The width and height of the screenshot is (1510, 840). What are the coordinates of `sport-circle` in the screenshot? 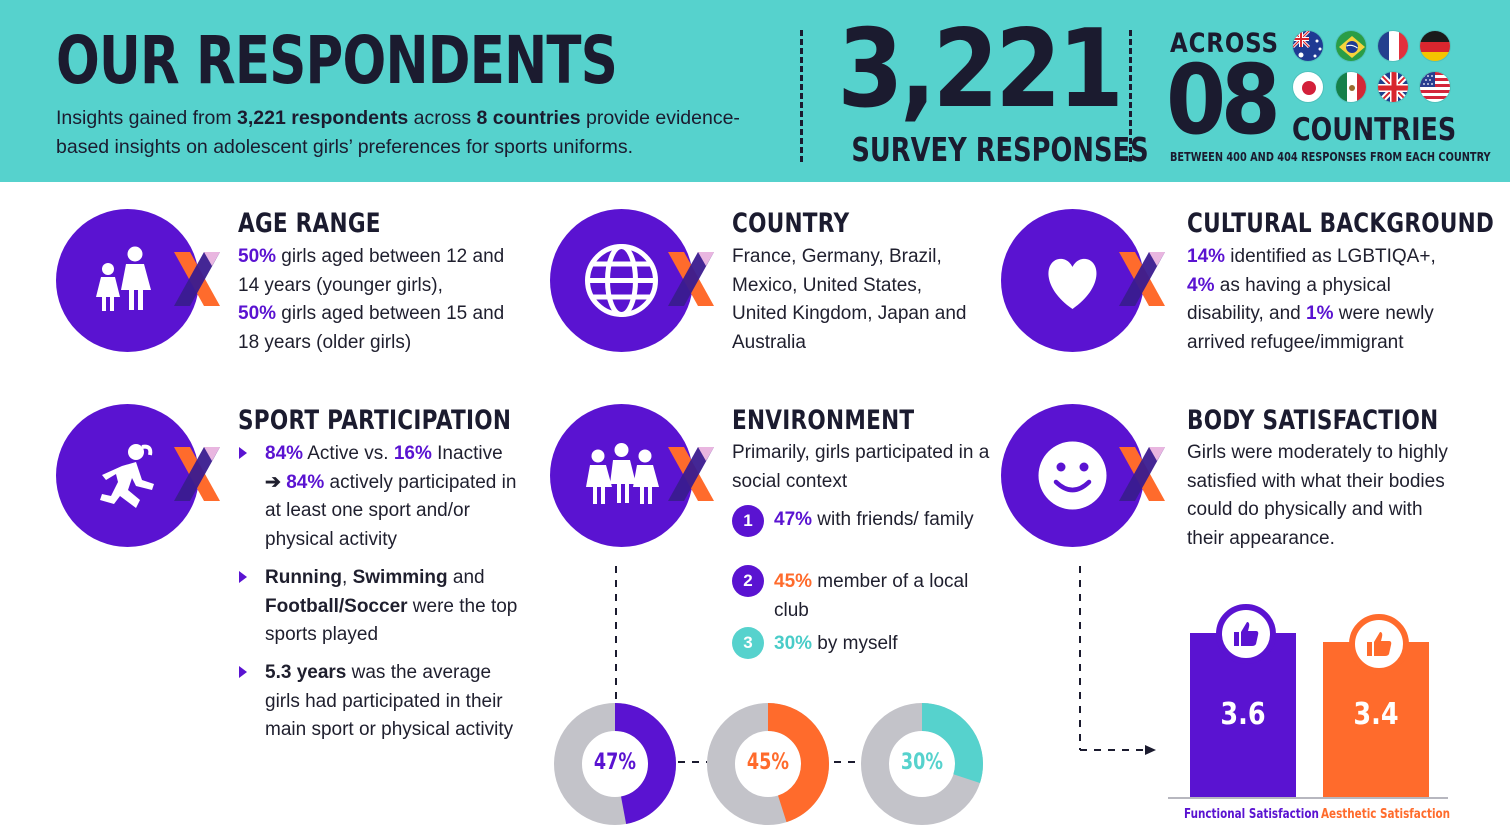 It's located at (127, 475).